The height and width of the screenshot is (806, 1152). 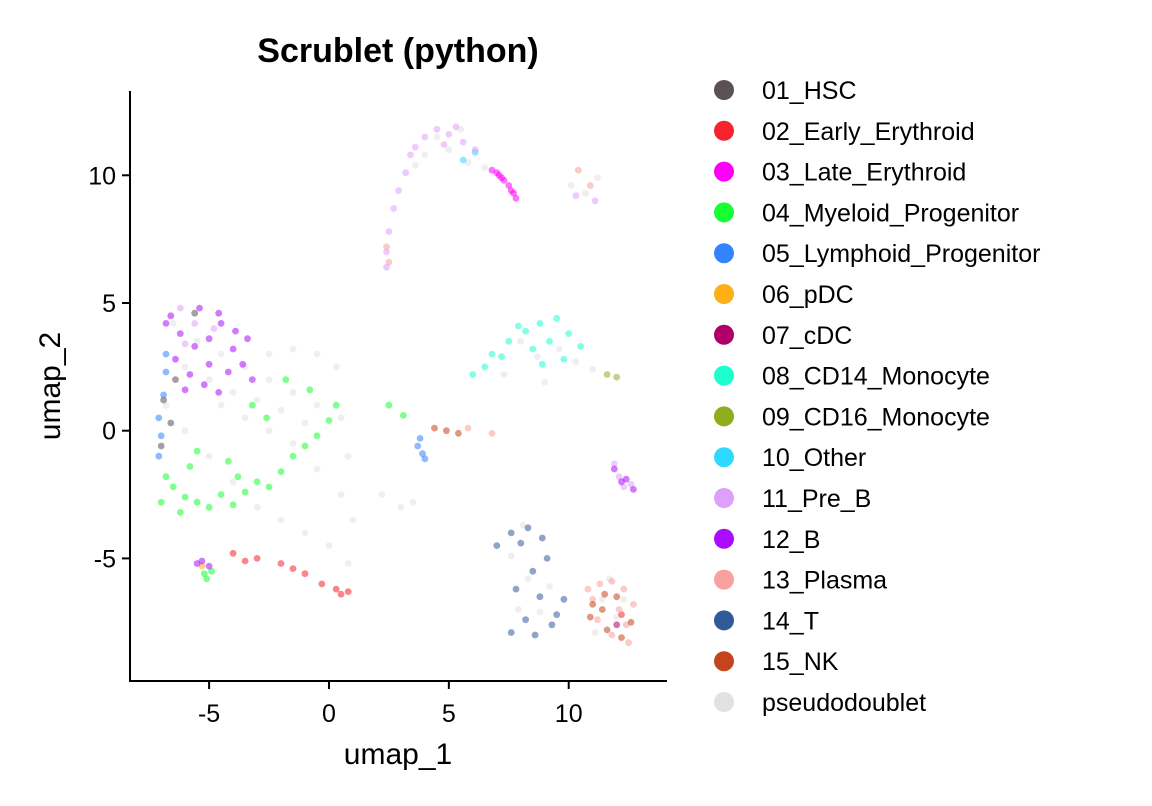 What do you see at coordinates (868, 132) in the screenshot?
I see `legend-label-02_Early_Erythroid: 02_Early_Erythroid` at bounding box center [868, 132].